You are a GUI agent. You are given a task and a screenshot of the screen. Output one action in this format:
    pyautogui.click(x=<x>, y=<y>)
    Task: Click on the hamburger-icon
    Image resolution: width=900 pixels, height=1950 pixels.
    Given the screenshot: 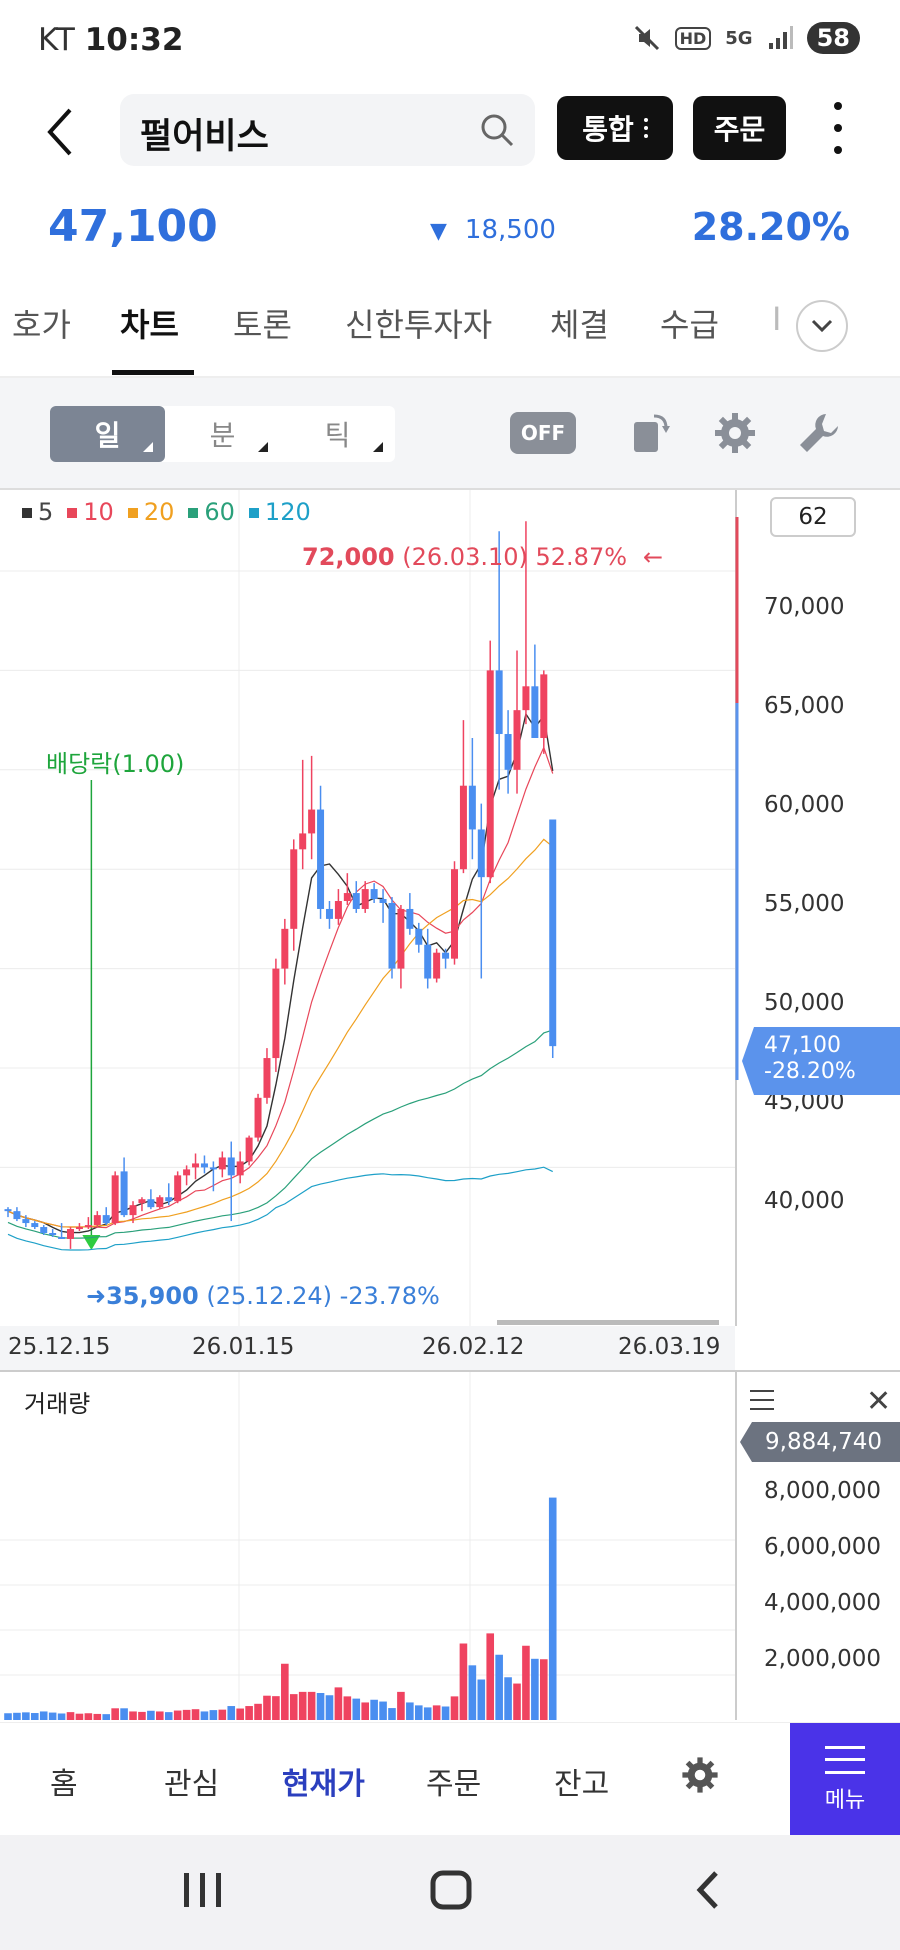 What is the action you would take?
    pyautogui.click(x=762, y=1400)
    